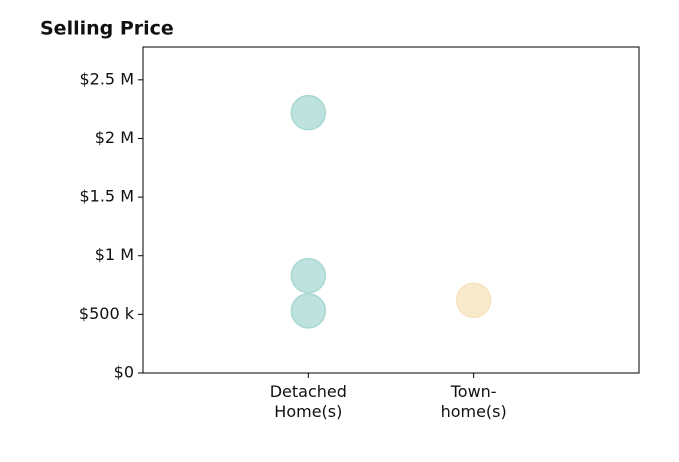 This screenshot has width=679, height=462. Describe the element at coordinates (124, 372) in the screenshot. I see `y-tick-label: $0` at that location.